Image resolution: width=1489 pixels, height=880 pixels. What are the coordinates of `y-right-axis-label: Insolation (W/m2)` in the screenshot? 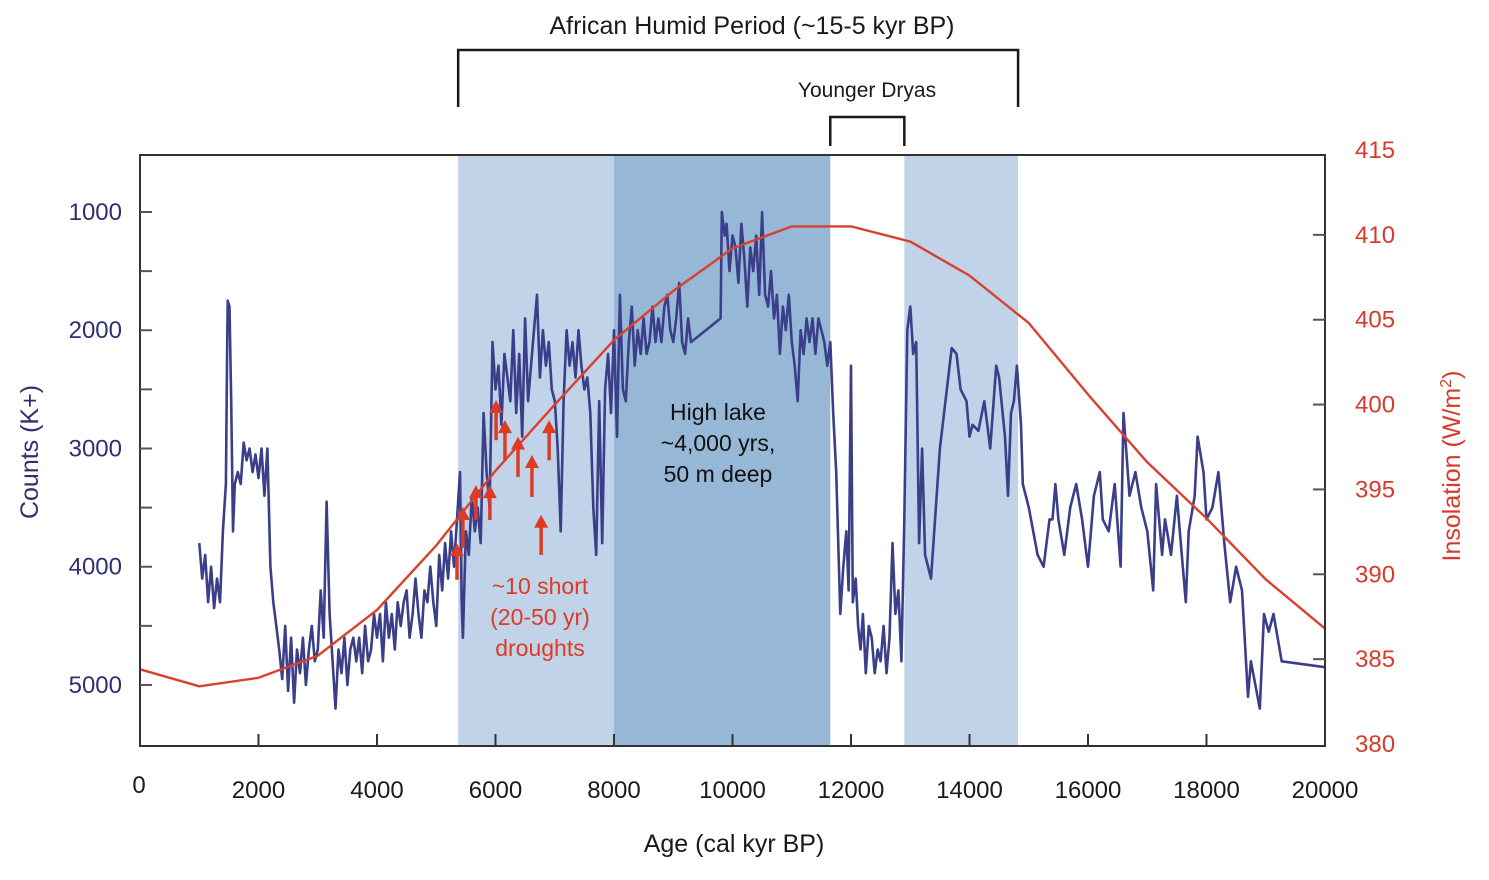 It's located at (1452, 466).